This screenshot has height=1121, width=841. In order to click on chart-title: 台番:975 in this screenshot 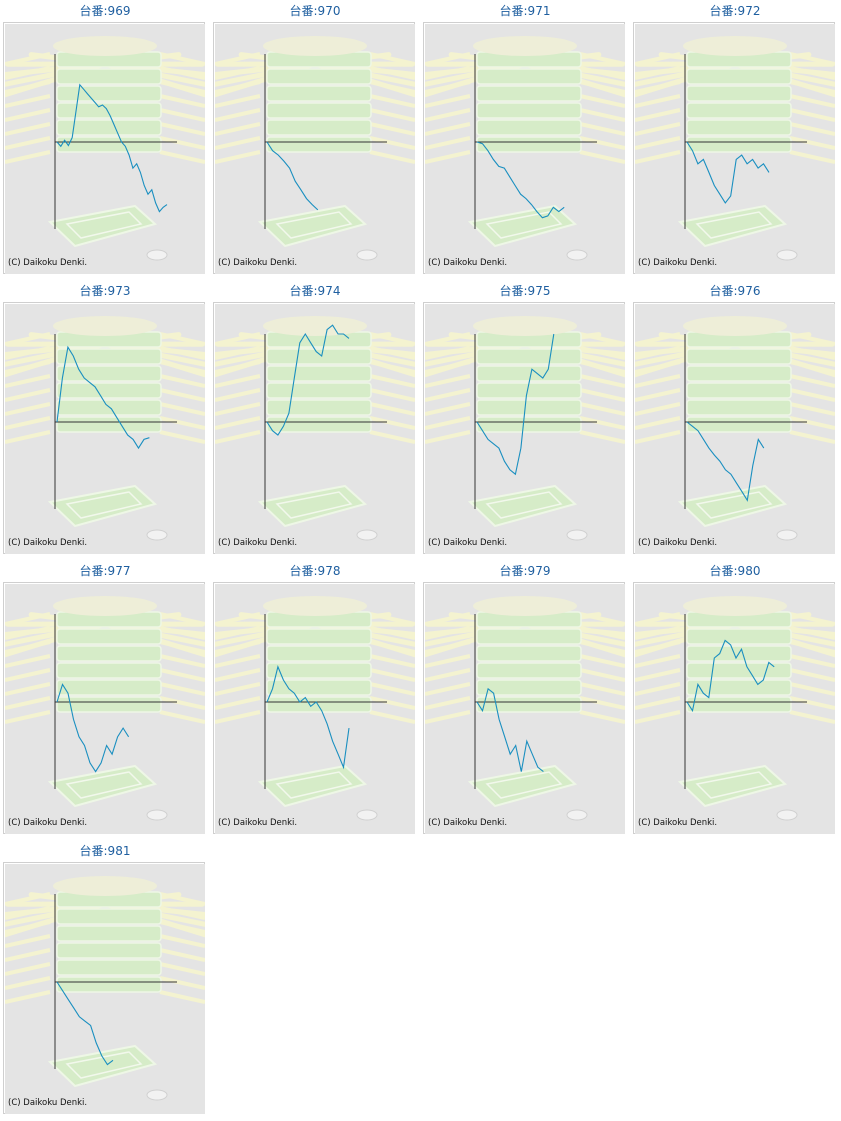, I will do `click(525, 291)`.